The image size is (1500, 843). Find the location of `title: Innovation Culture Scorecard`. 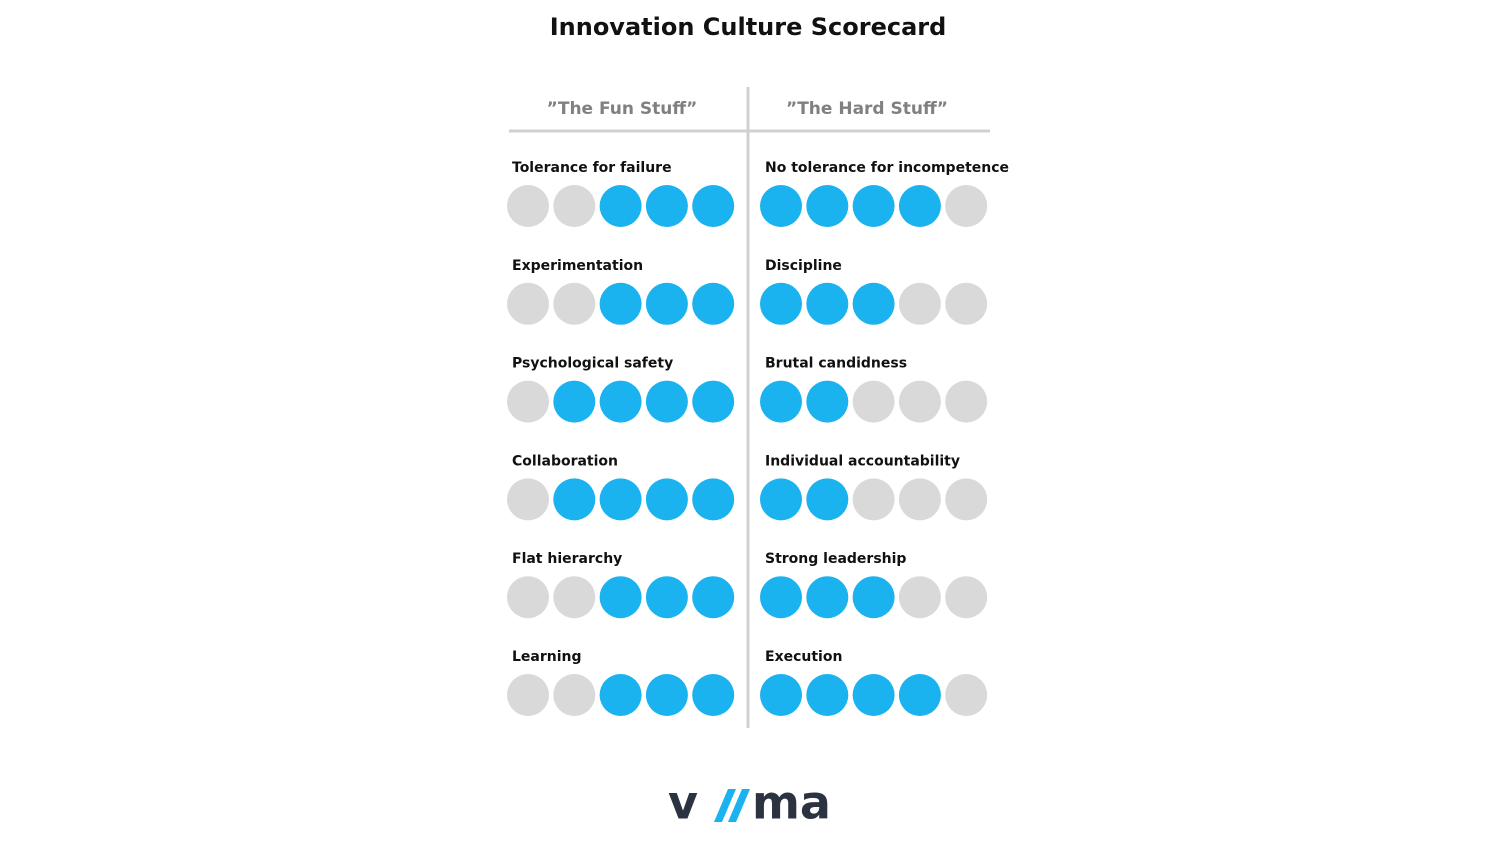

title: Innovation Culture Scorecard is located at coordinates (748, 27).